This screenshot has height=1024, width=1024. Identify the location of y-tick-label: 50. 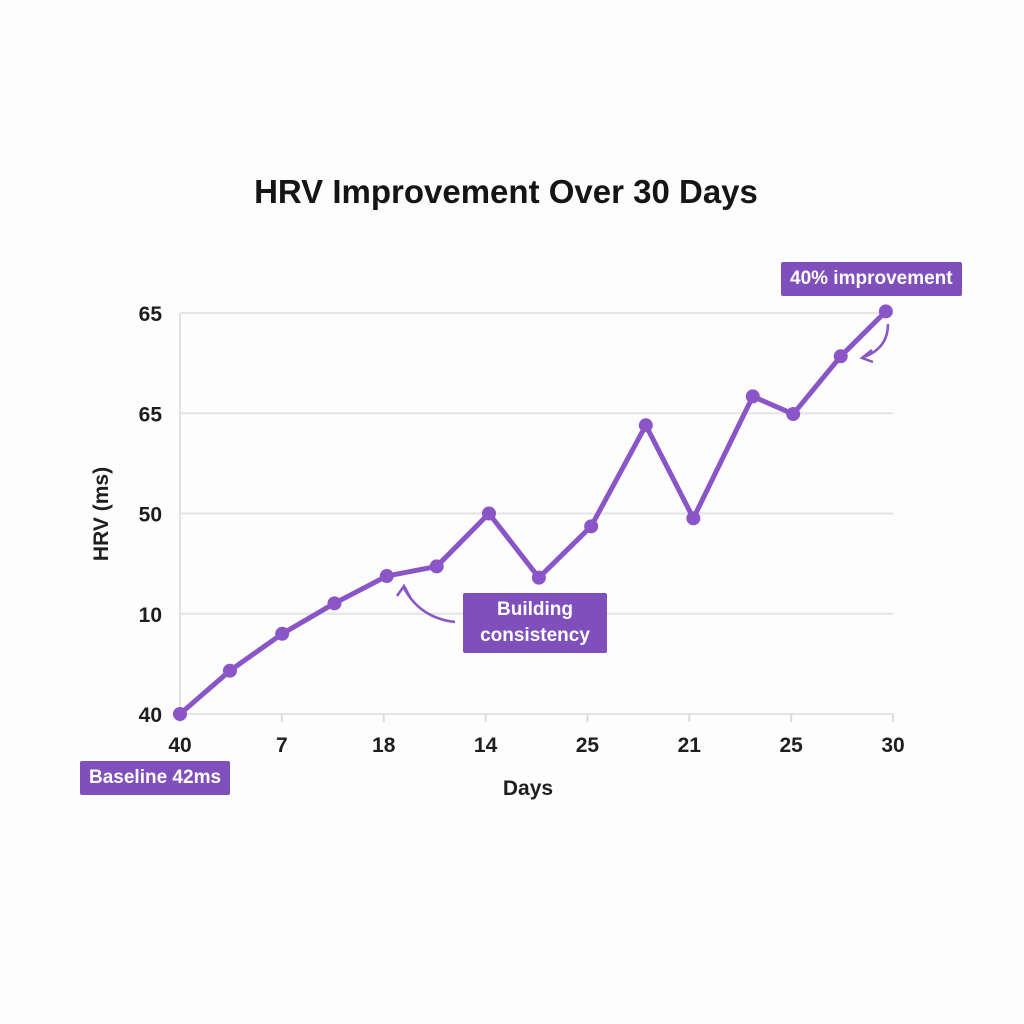
(150, 515).